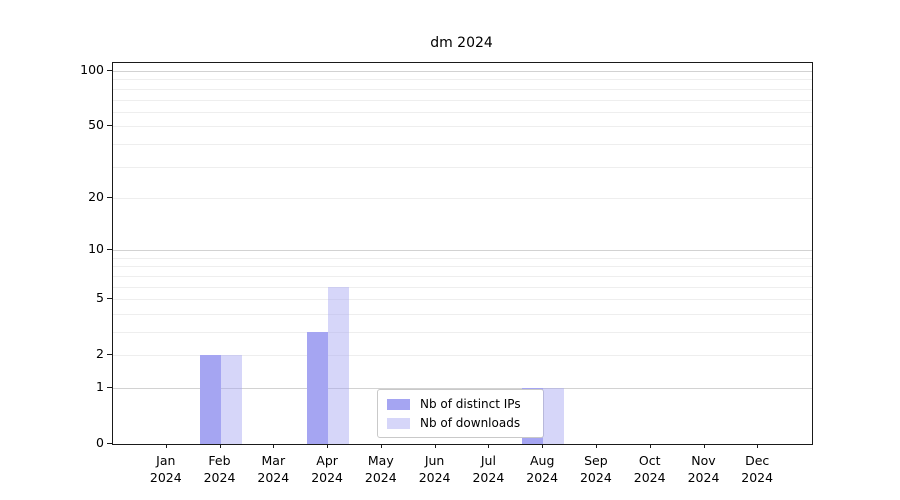  I want to click on x-tick-label-oct: Oct 2024, so click(650, 469).